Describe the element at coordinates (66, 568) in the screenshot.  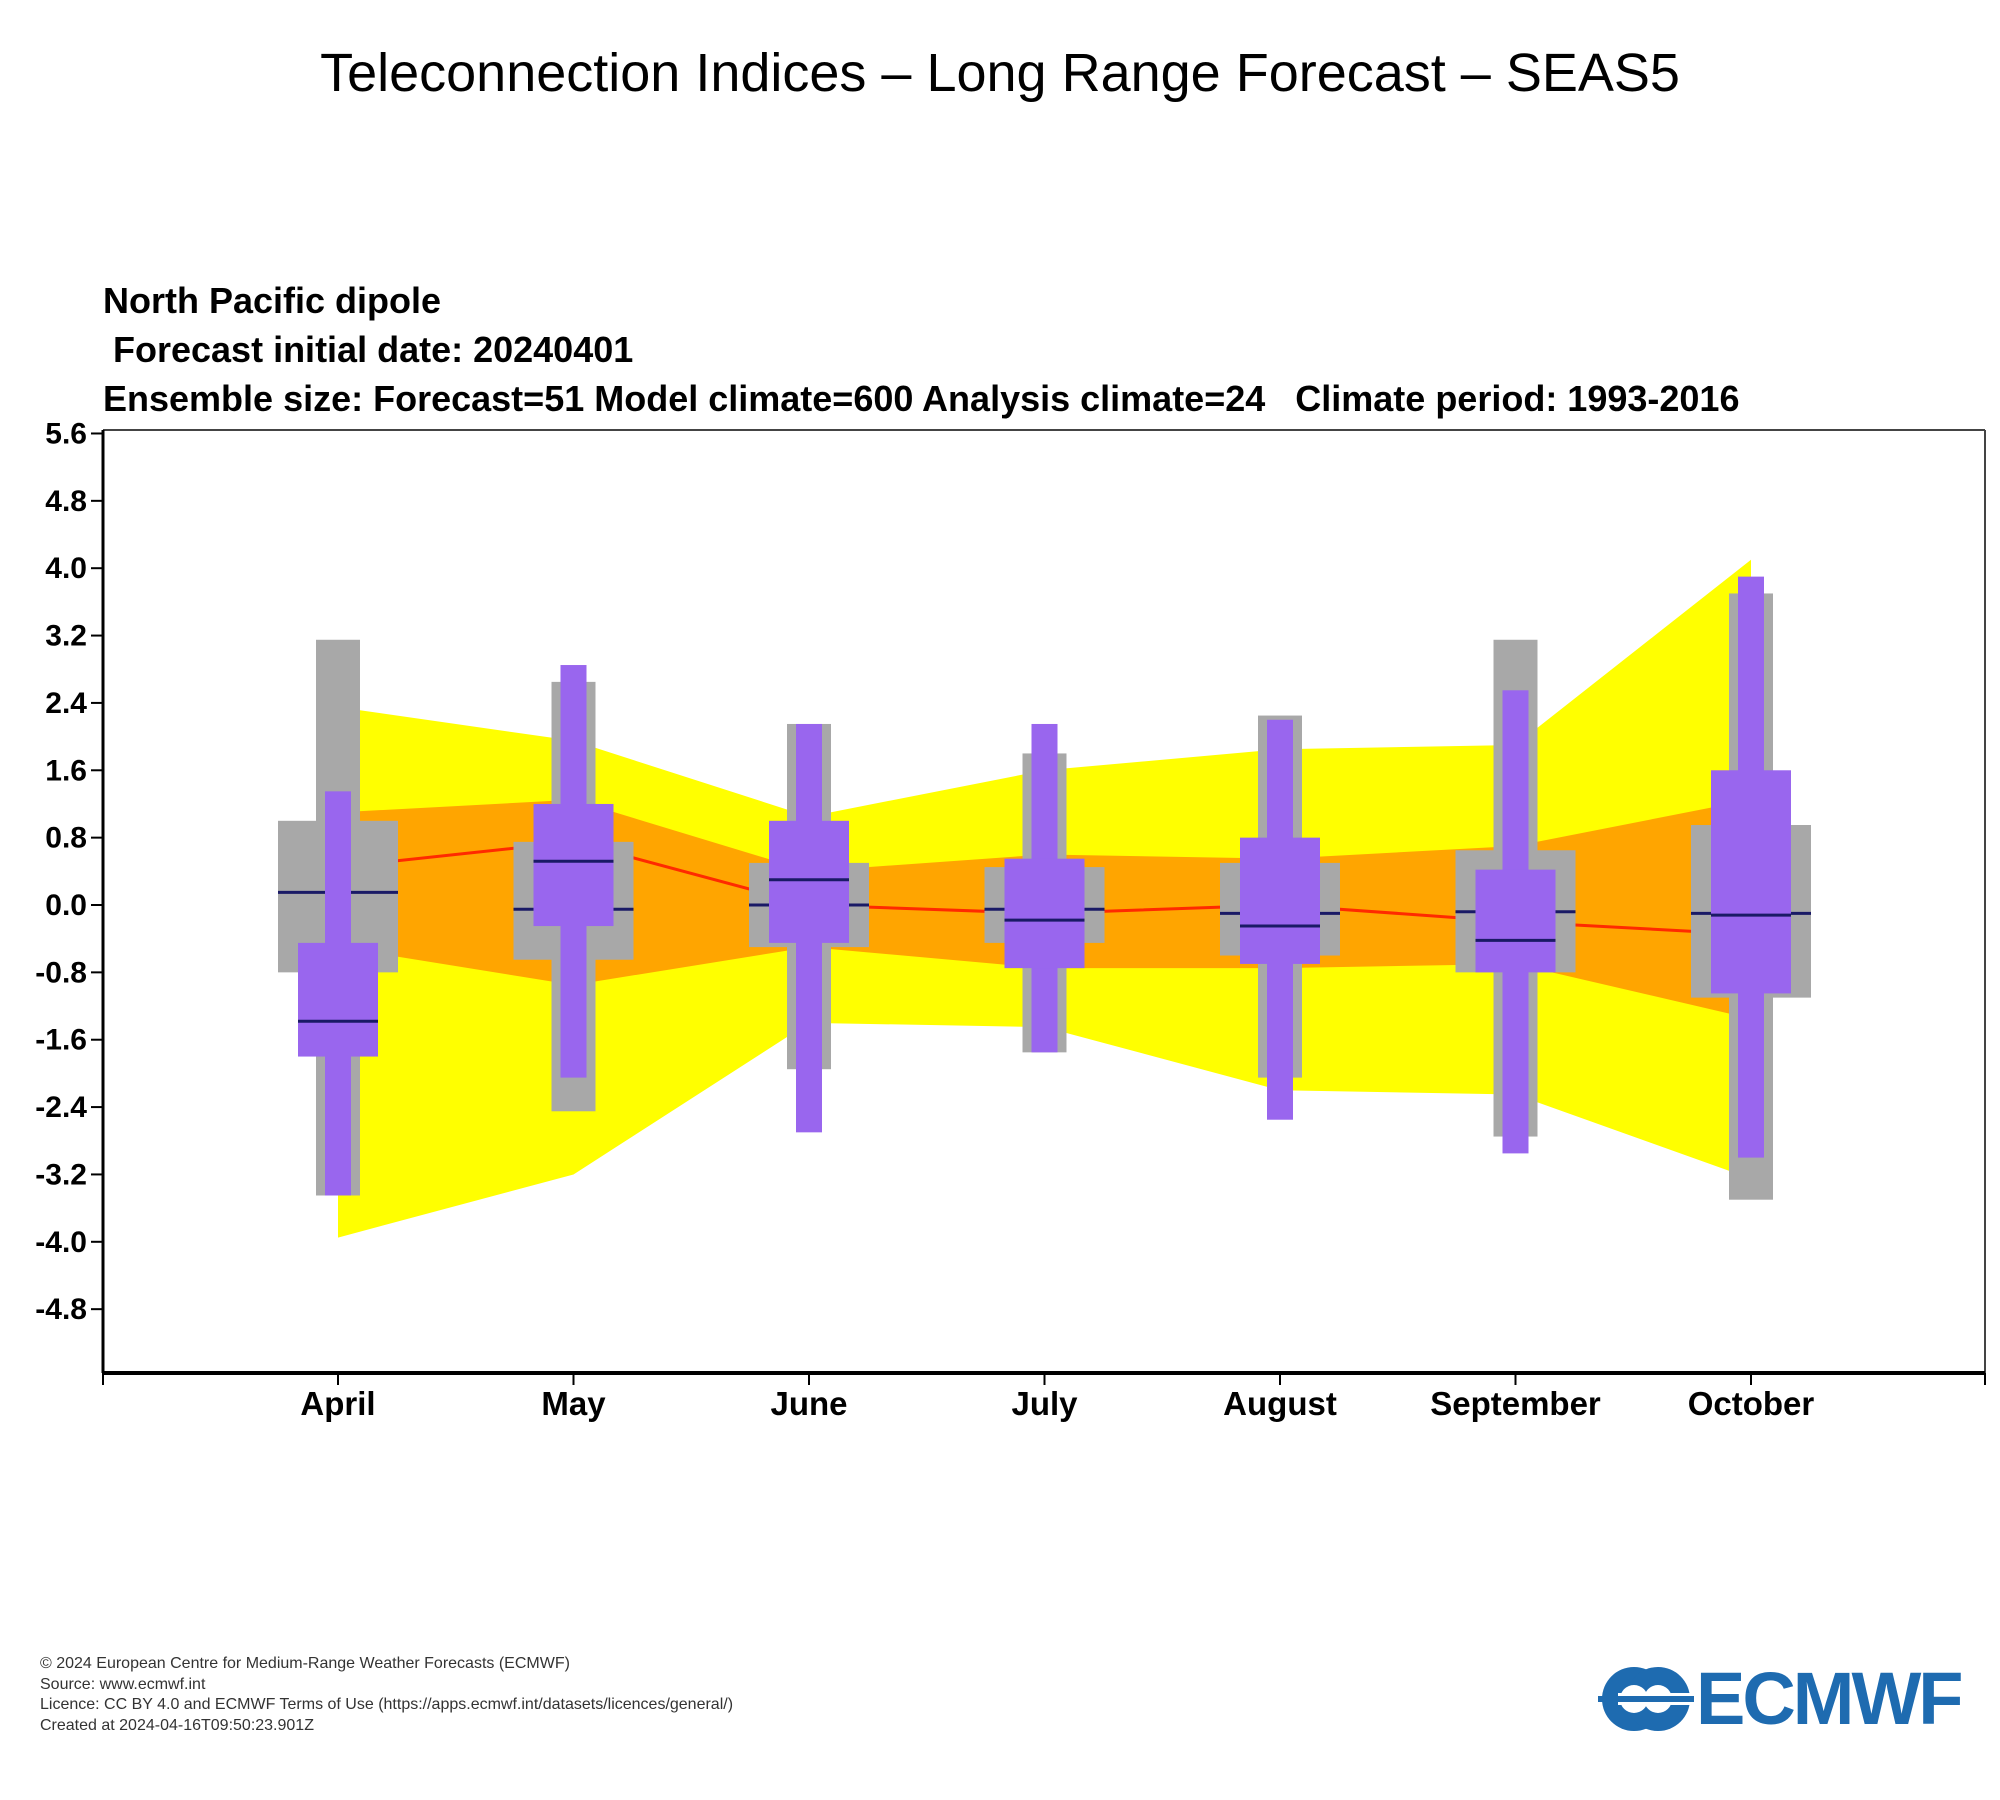
I see `y-tick-label: 4.0` at that location.